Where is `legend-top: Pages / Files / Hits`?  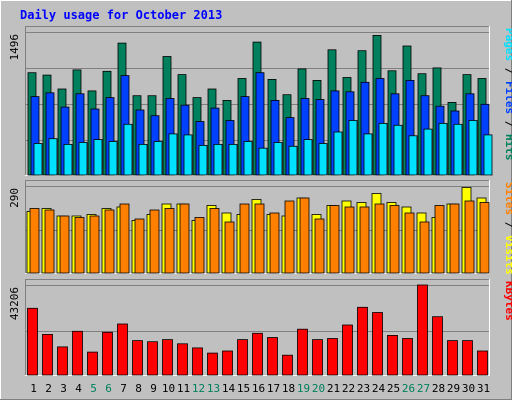
legend-top: Pages / Files / Hits is located at coordinates (507, 94).